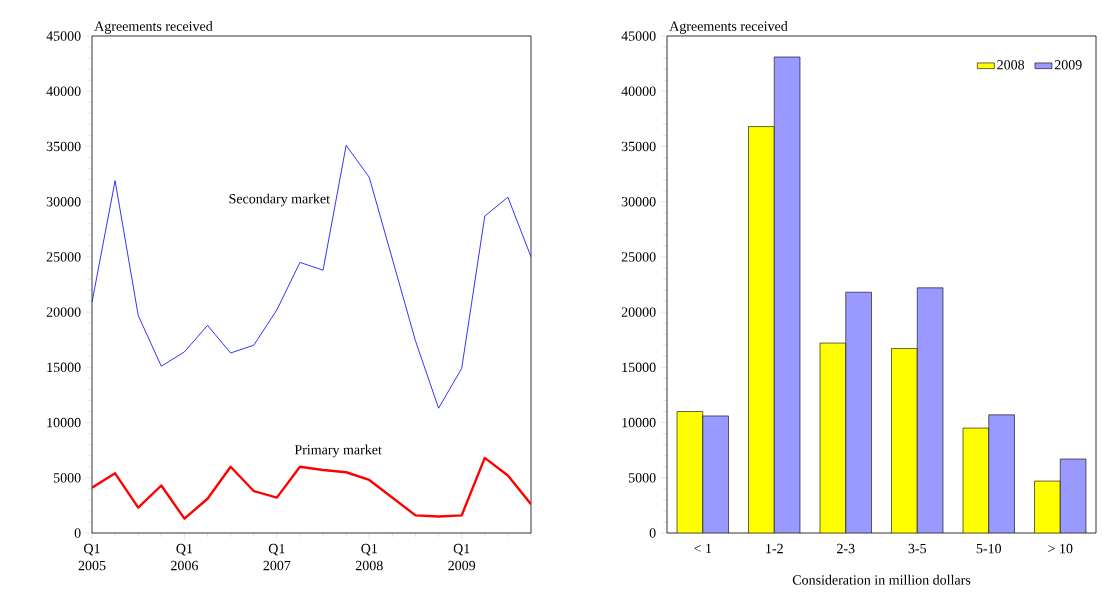 The image size is (1102, 608). I want to click on legend-label: 2009, so click(1068, 65).